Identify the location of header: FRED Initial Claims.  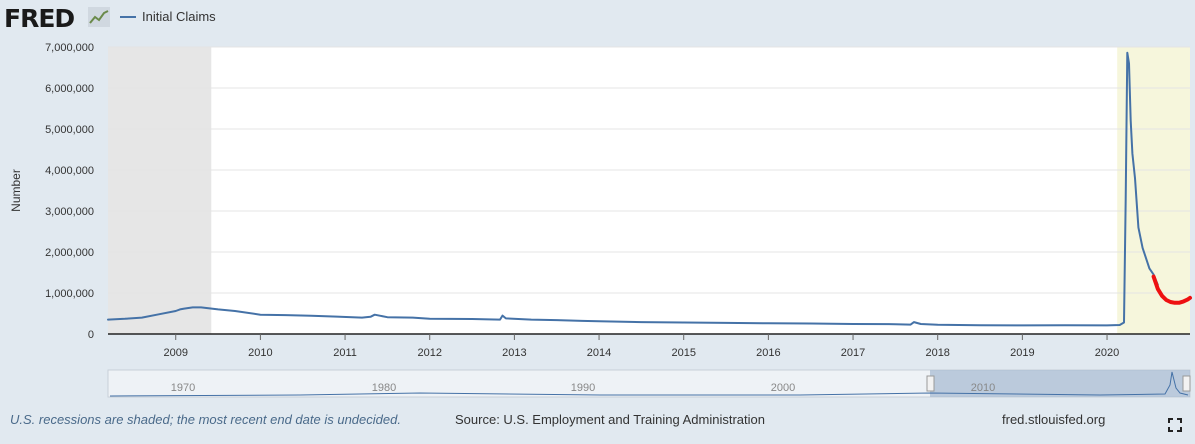
(597, 18).